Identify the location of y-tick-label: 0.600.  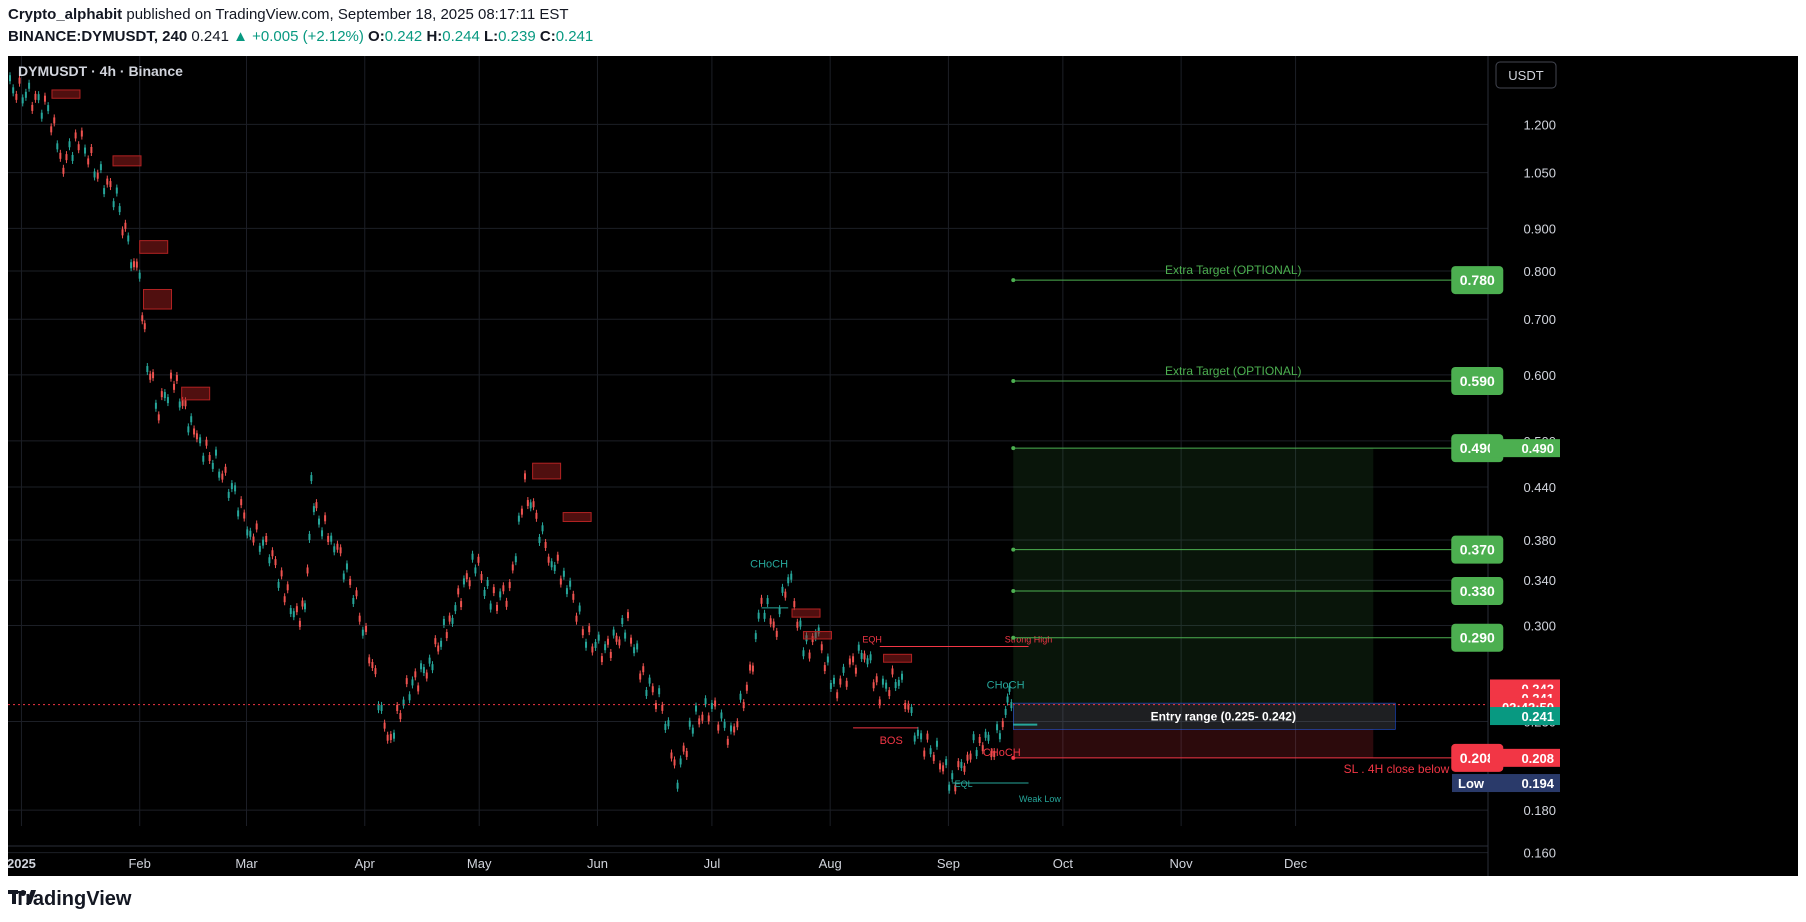
(1539, 375).